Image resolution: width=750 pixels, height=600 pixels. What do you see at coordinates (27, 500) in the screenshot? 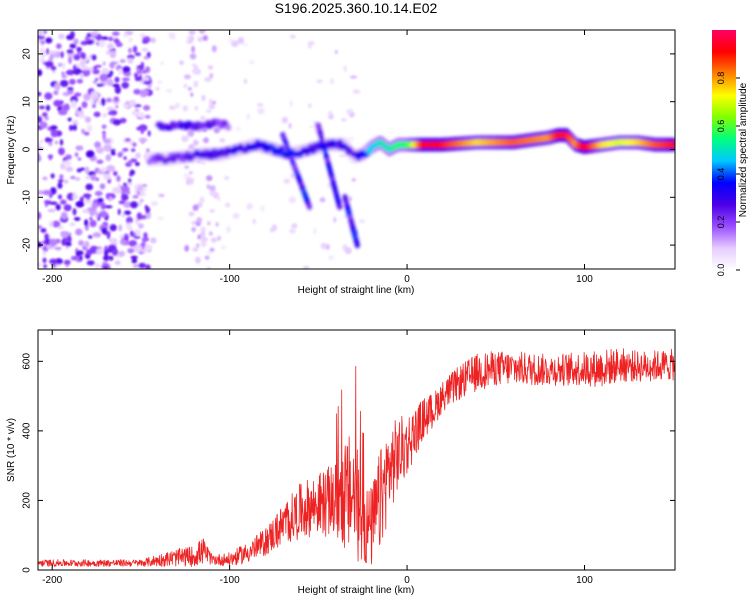
I see `y-tick-label: 200` at bounding box center [27, 500].